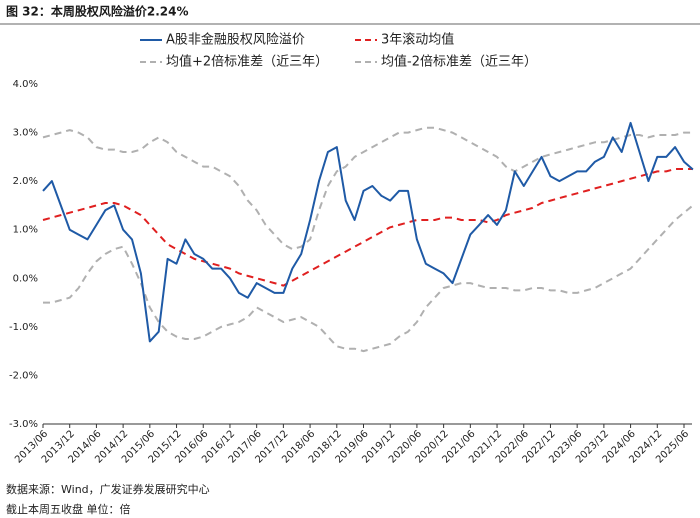 The width and height of the screenshot is (700, 518). I want to click on source-note: 数据来源：Wind，广发证券发展研究中心, so click(108, 489).